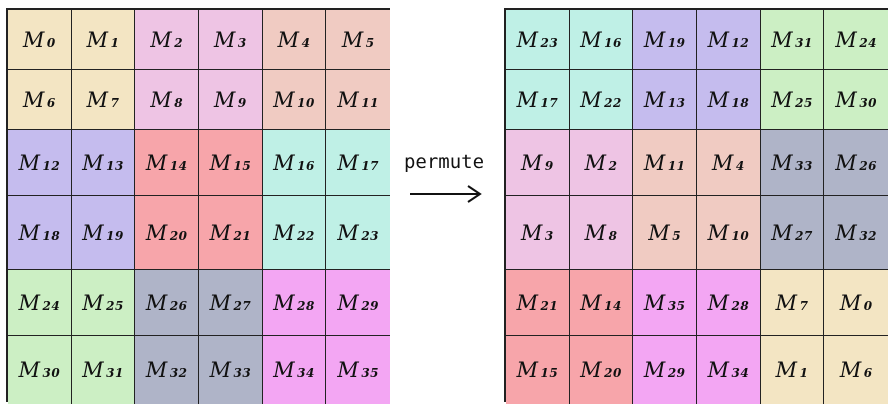  I want to click on permuted-cell: M 17, so click(538, 100).